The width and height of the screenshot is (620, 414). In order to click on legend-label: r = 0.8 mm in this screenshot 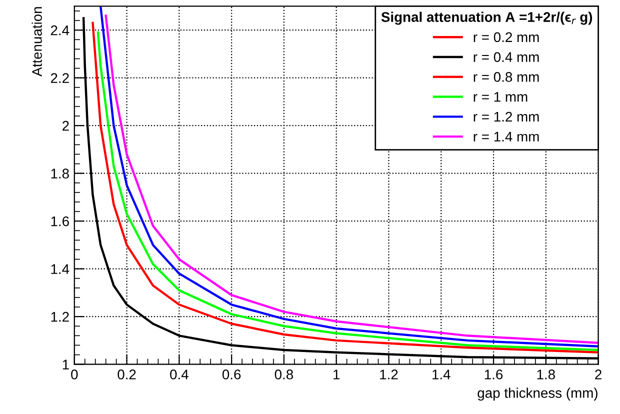, I will do `click(506, 77)`.